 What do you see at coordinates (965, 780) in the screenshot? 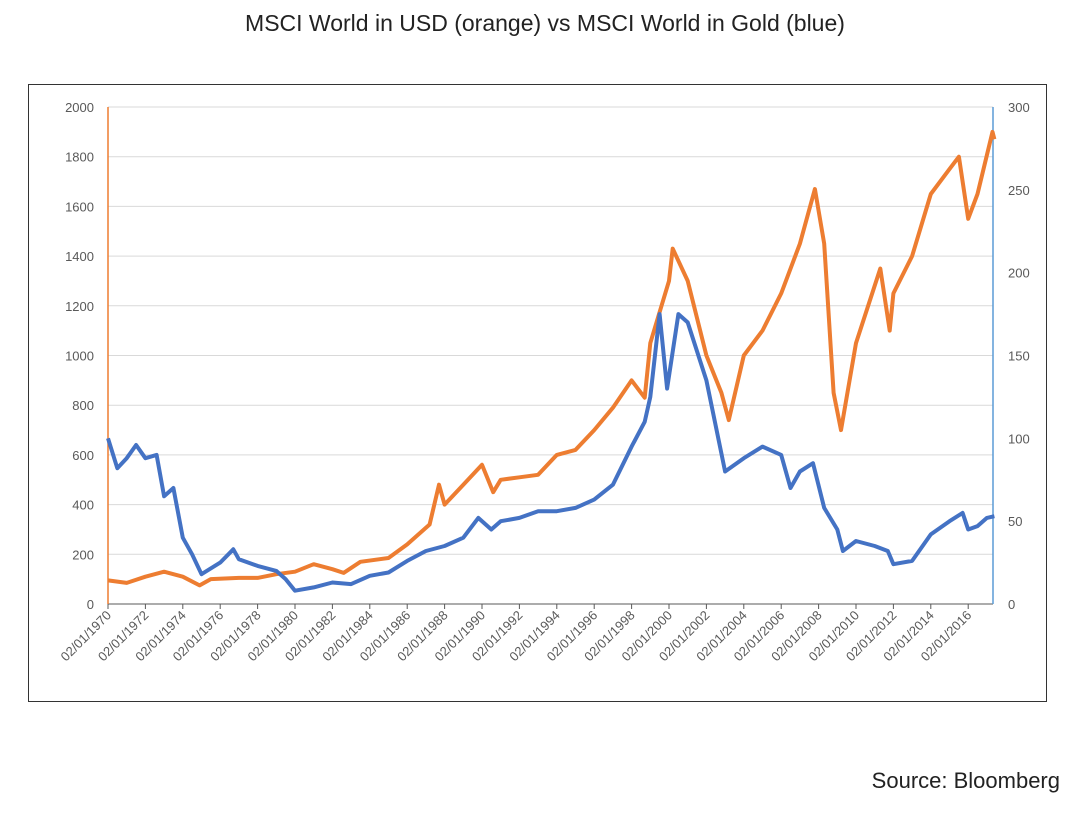
I see `source-note: Source: Bloomberg` at bounding box center [965, 780].